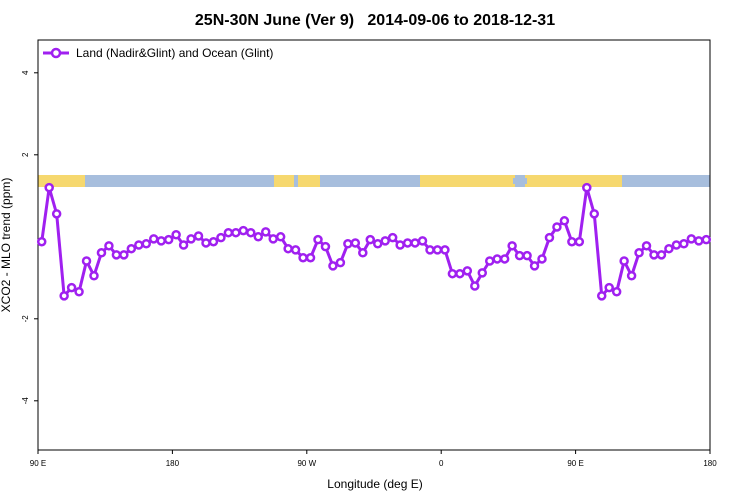  What do you see at coordinates (25, 72) in the screenshot?
I see `y-tick-label: 4` at bounding box center [25, 72].